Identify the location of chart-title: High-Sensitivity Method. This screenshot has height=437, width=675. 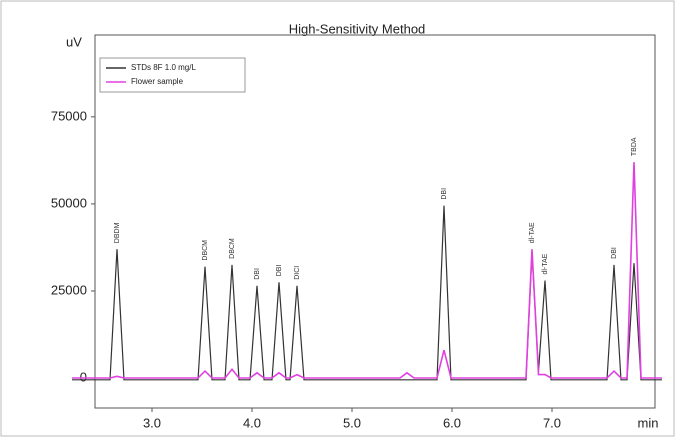
(357, 28).